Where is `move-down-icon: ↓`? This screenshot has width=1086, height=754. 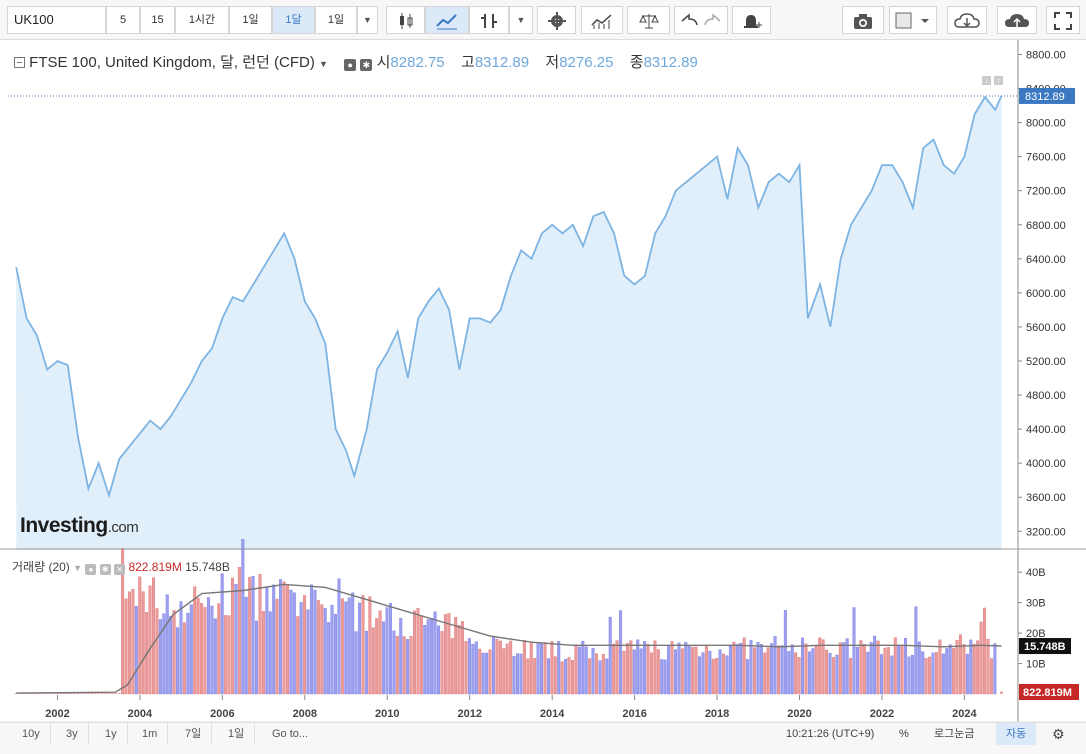
move-down-icon: ↓ is located at coordinates (986, 80).